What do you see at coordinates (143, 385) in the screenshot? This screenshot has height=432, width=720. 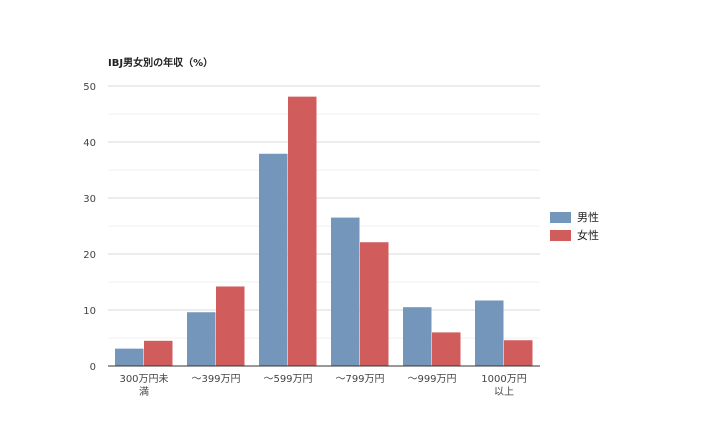 I see `x-tick-label: 300万円未満` at bounding box center [143, 385].